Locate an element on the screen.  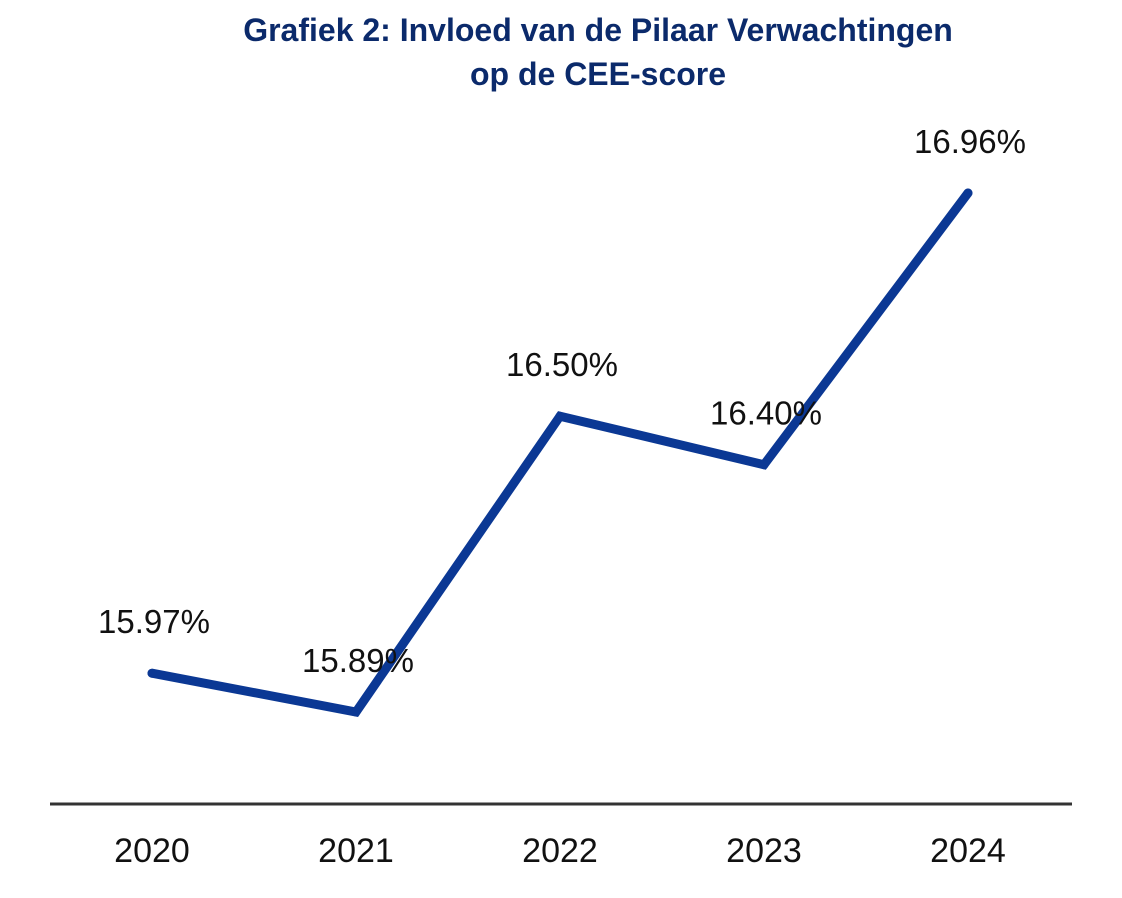
x-tick-label-2024: 2024 is located at coordinates (968, 851).